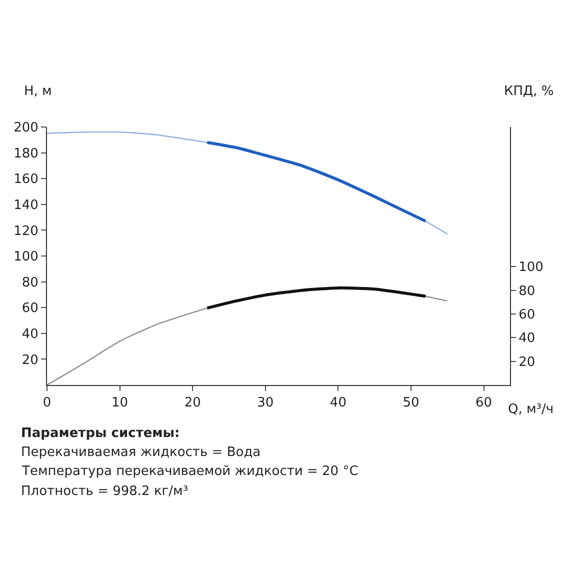 The height and width of the screenshot is (570, 570). I want to click on x-tick-label: 40, so click(338, 403).